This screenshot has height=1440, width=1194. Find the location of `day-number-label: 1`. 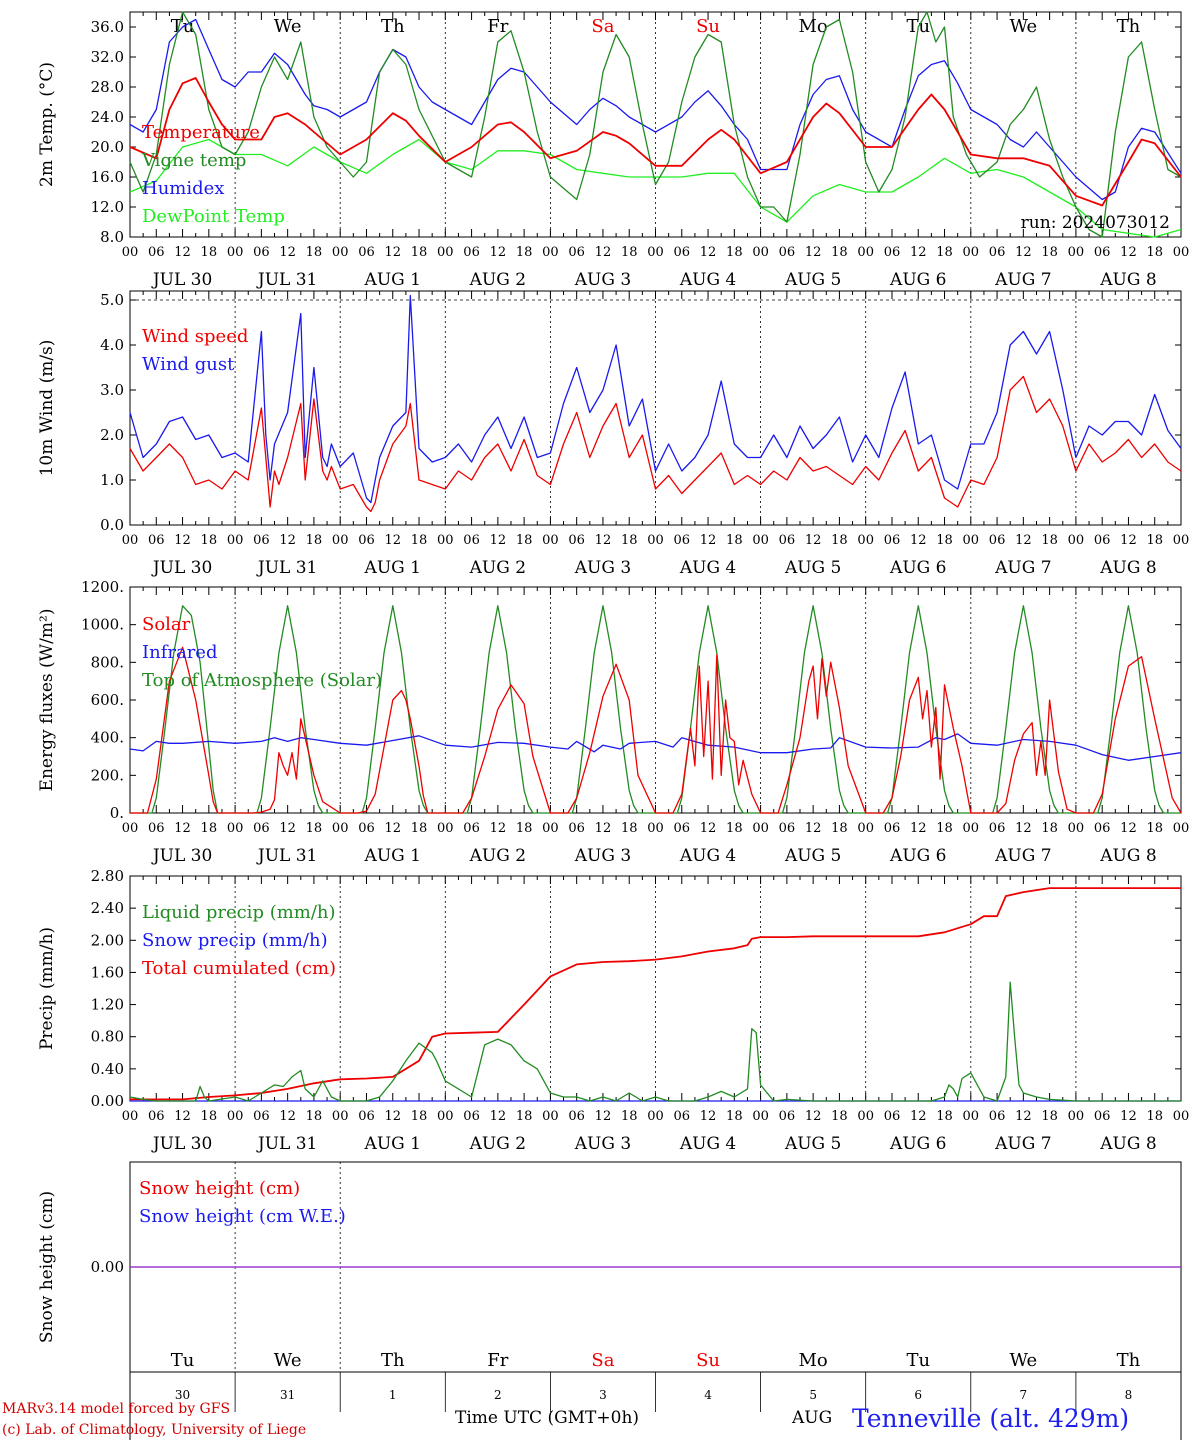

day-number-label: 1 is located at coordinates (393, 1395).